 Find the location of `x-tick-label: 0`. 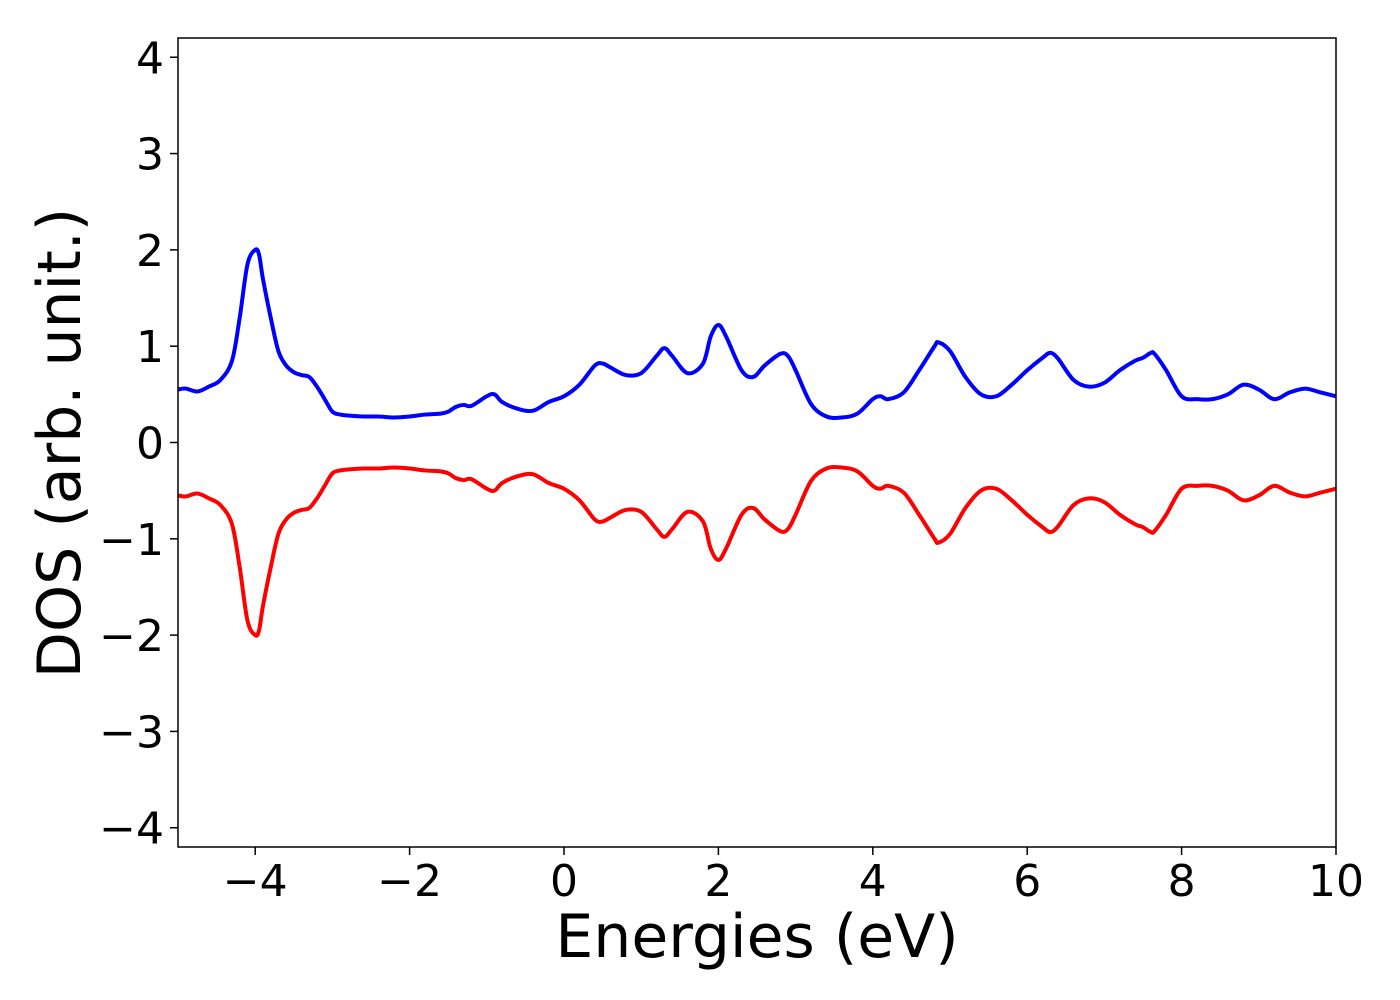

x-tick-label: 0 is located at coordinates (564, 881).